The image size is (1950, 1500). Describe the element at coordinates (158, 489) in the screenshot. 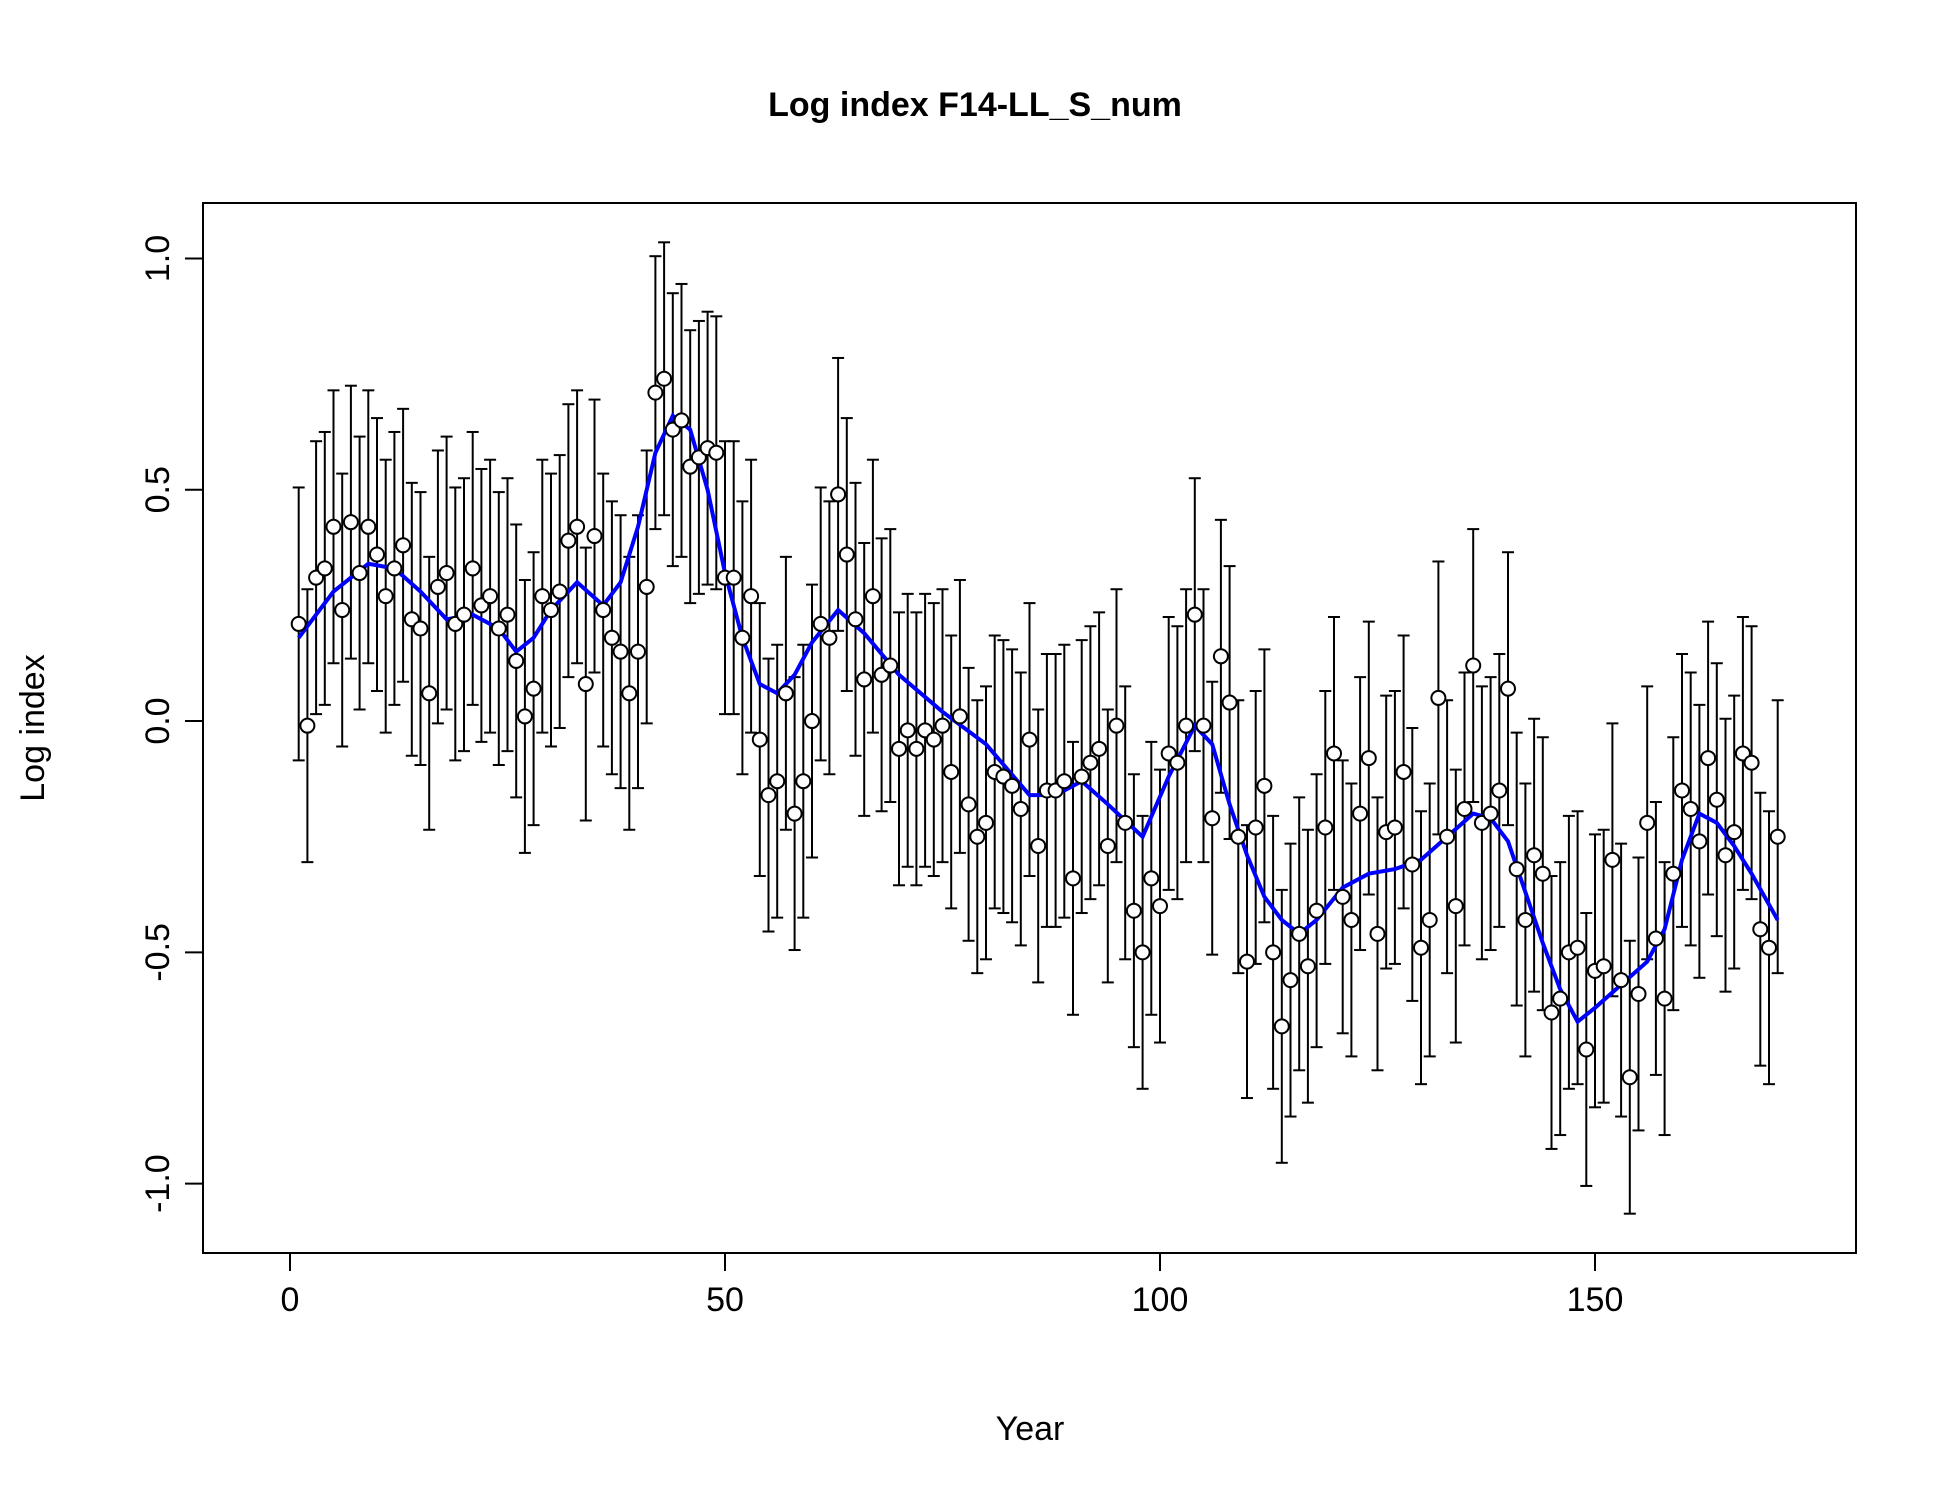

I see `y-tick-label: 0.5` at that location.